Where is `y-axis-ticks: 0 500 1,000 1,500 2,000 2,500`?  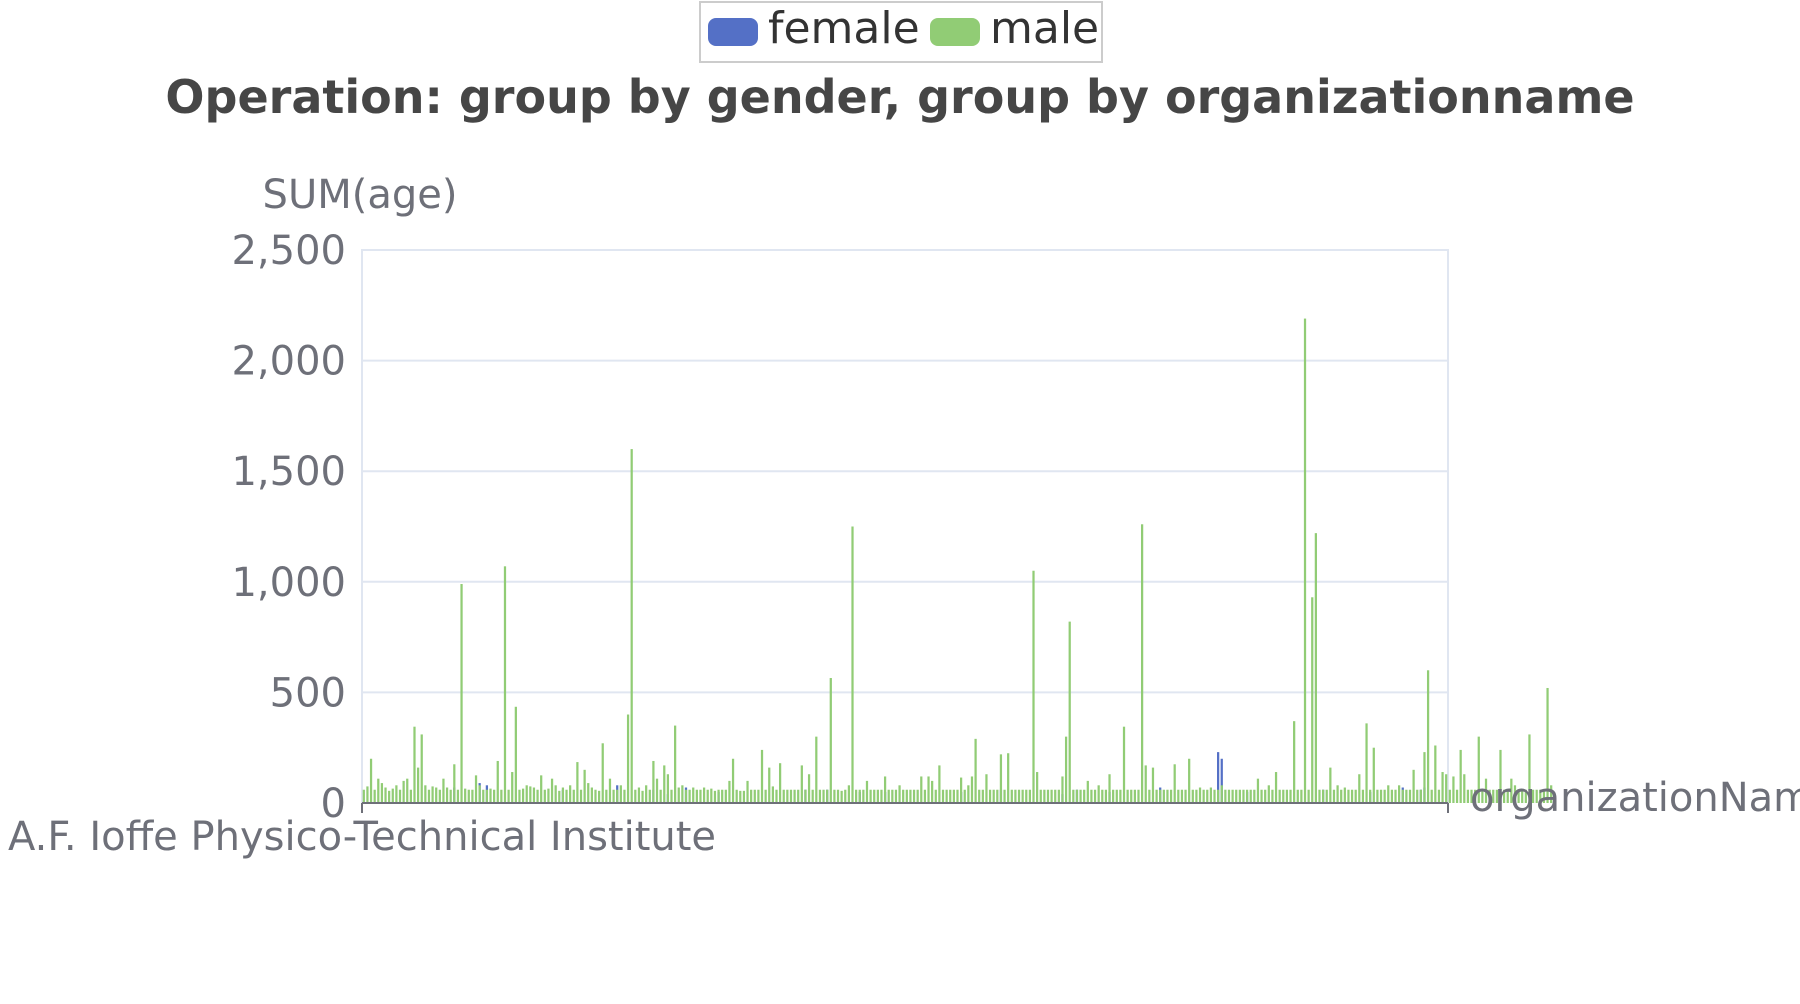 y-axis-ticks: 0 500 1,000 1,500 2,000 2,500 is located at coordinates (288, 527).